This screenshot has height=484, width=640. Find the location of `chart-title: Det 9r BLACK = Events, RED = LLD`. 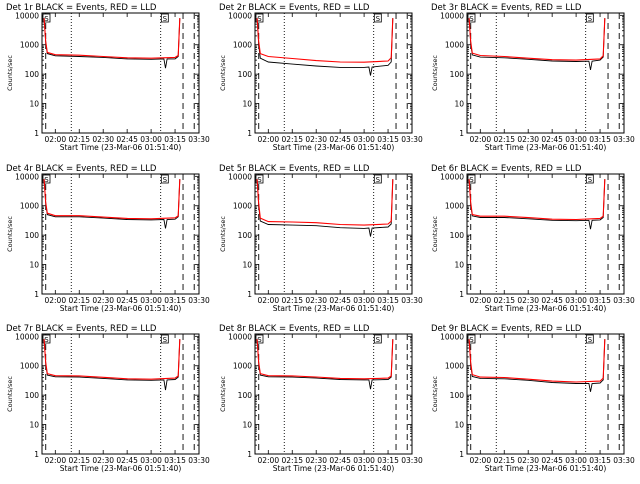

chart-title: Det 9r BLACK = Events, RED = LLD is located at coordinates (506, 329).